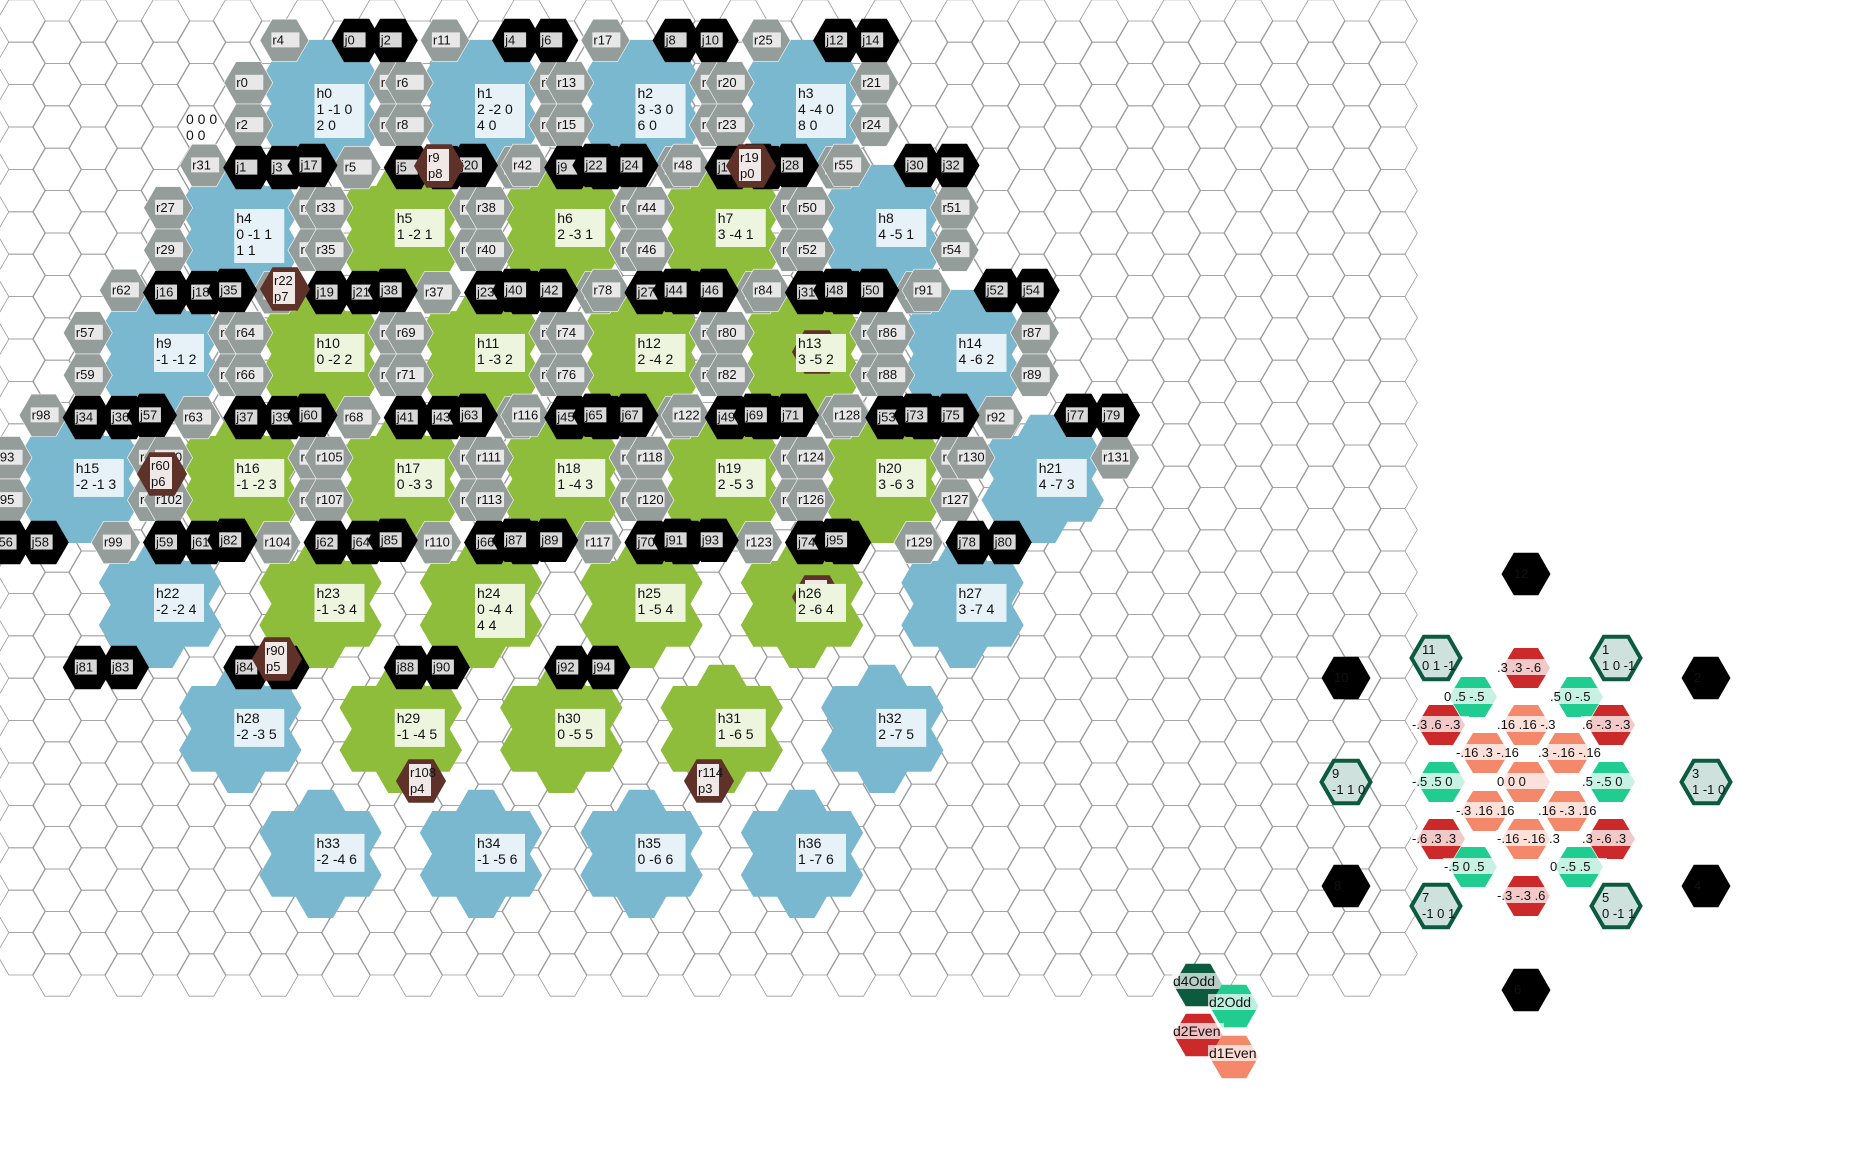  Describe the element at coordinates (1111, 414) in the screenshot. I see `junction-label-j79: j79` at that location.